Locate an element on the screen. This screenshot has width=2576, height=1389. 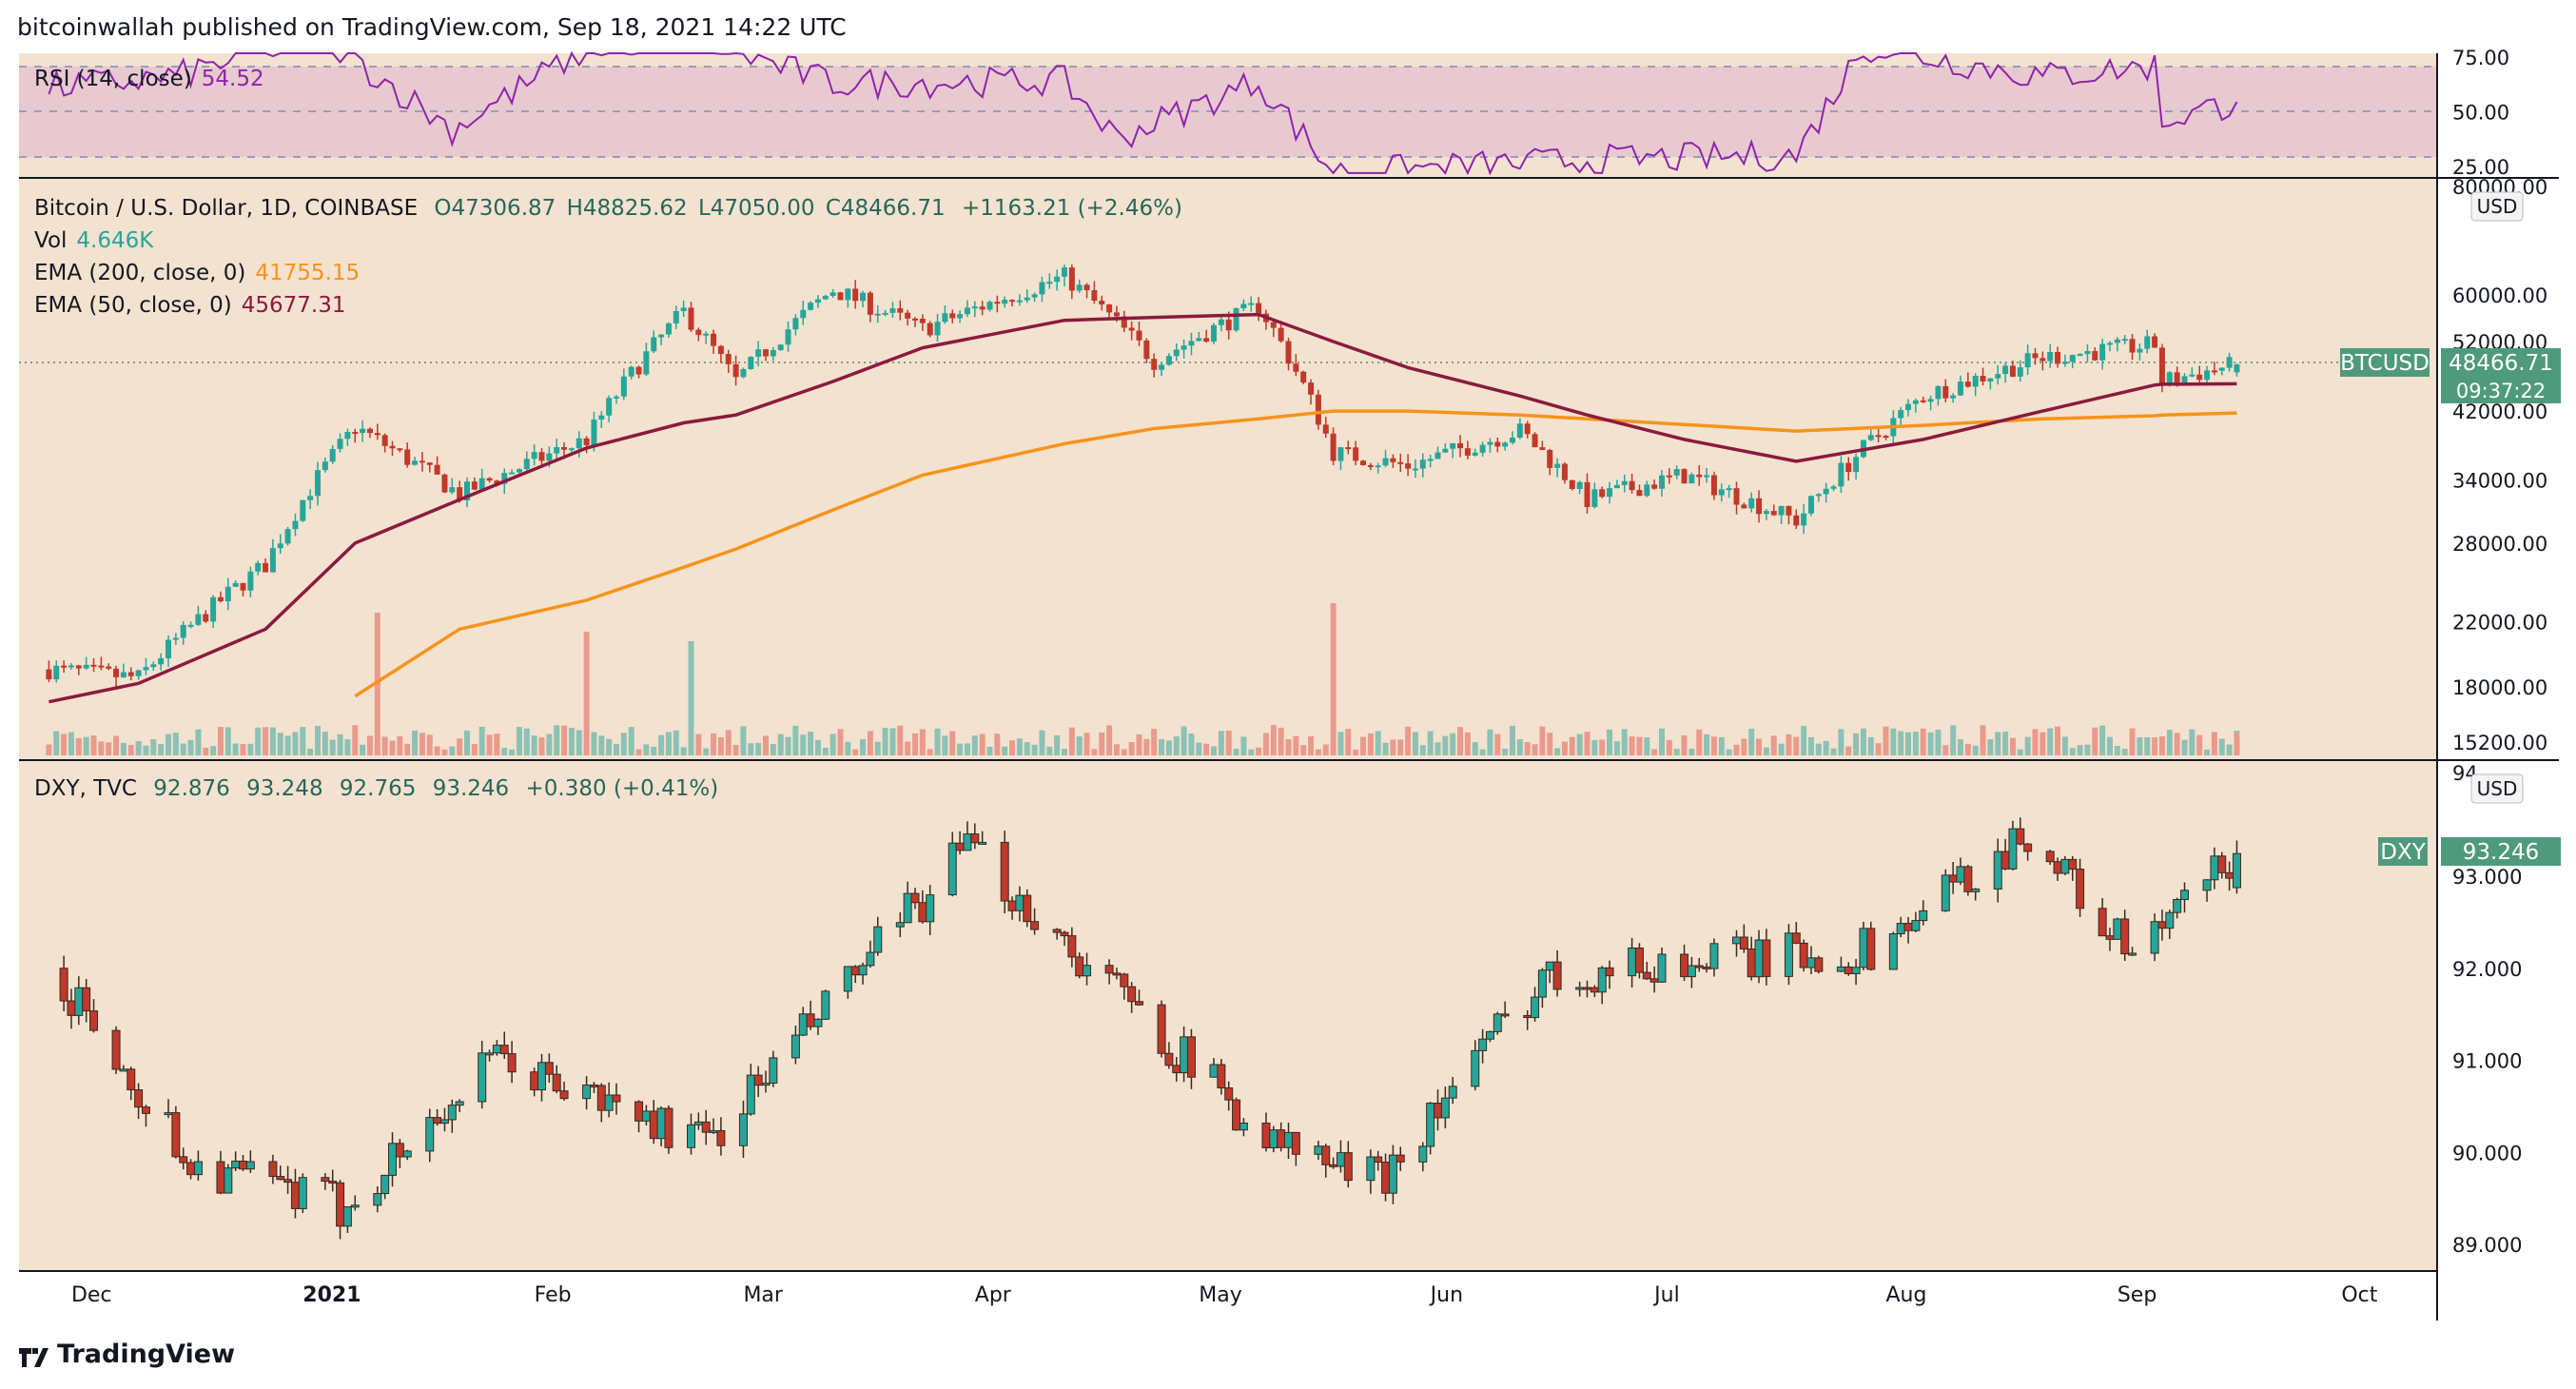
btc-tick-label: 60000.00 is located at coordinates (2500, 295).